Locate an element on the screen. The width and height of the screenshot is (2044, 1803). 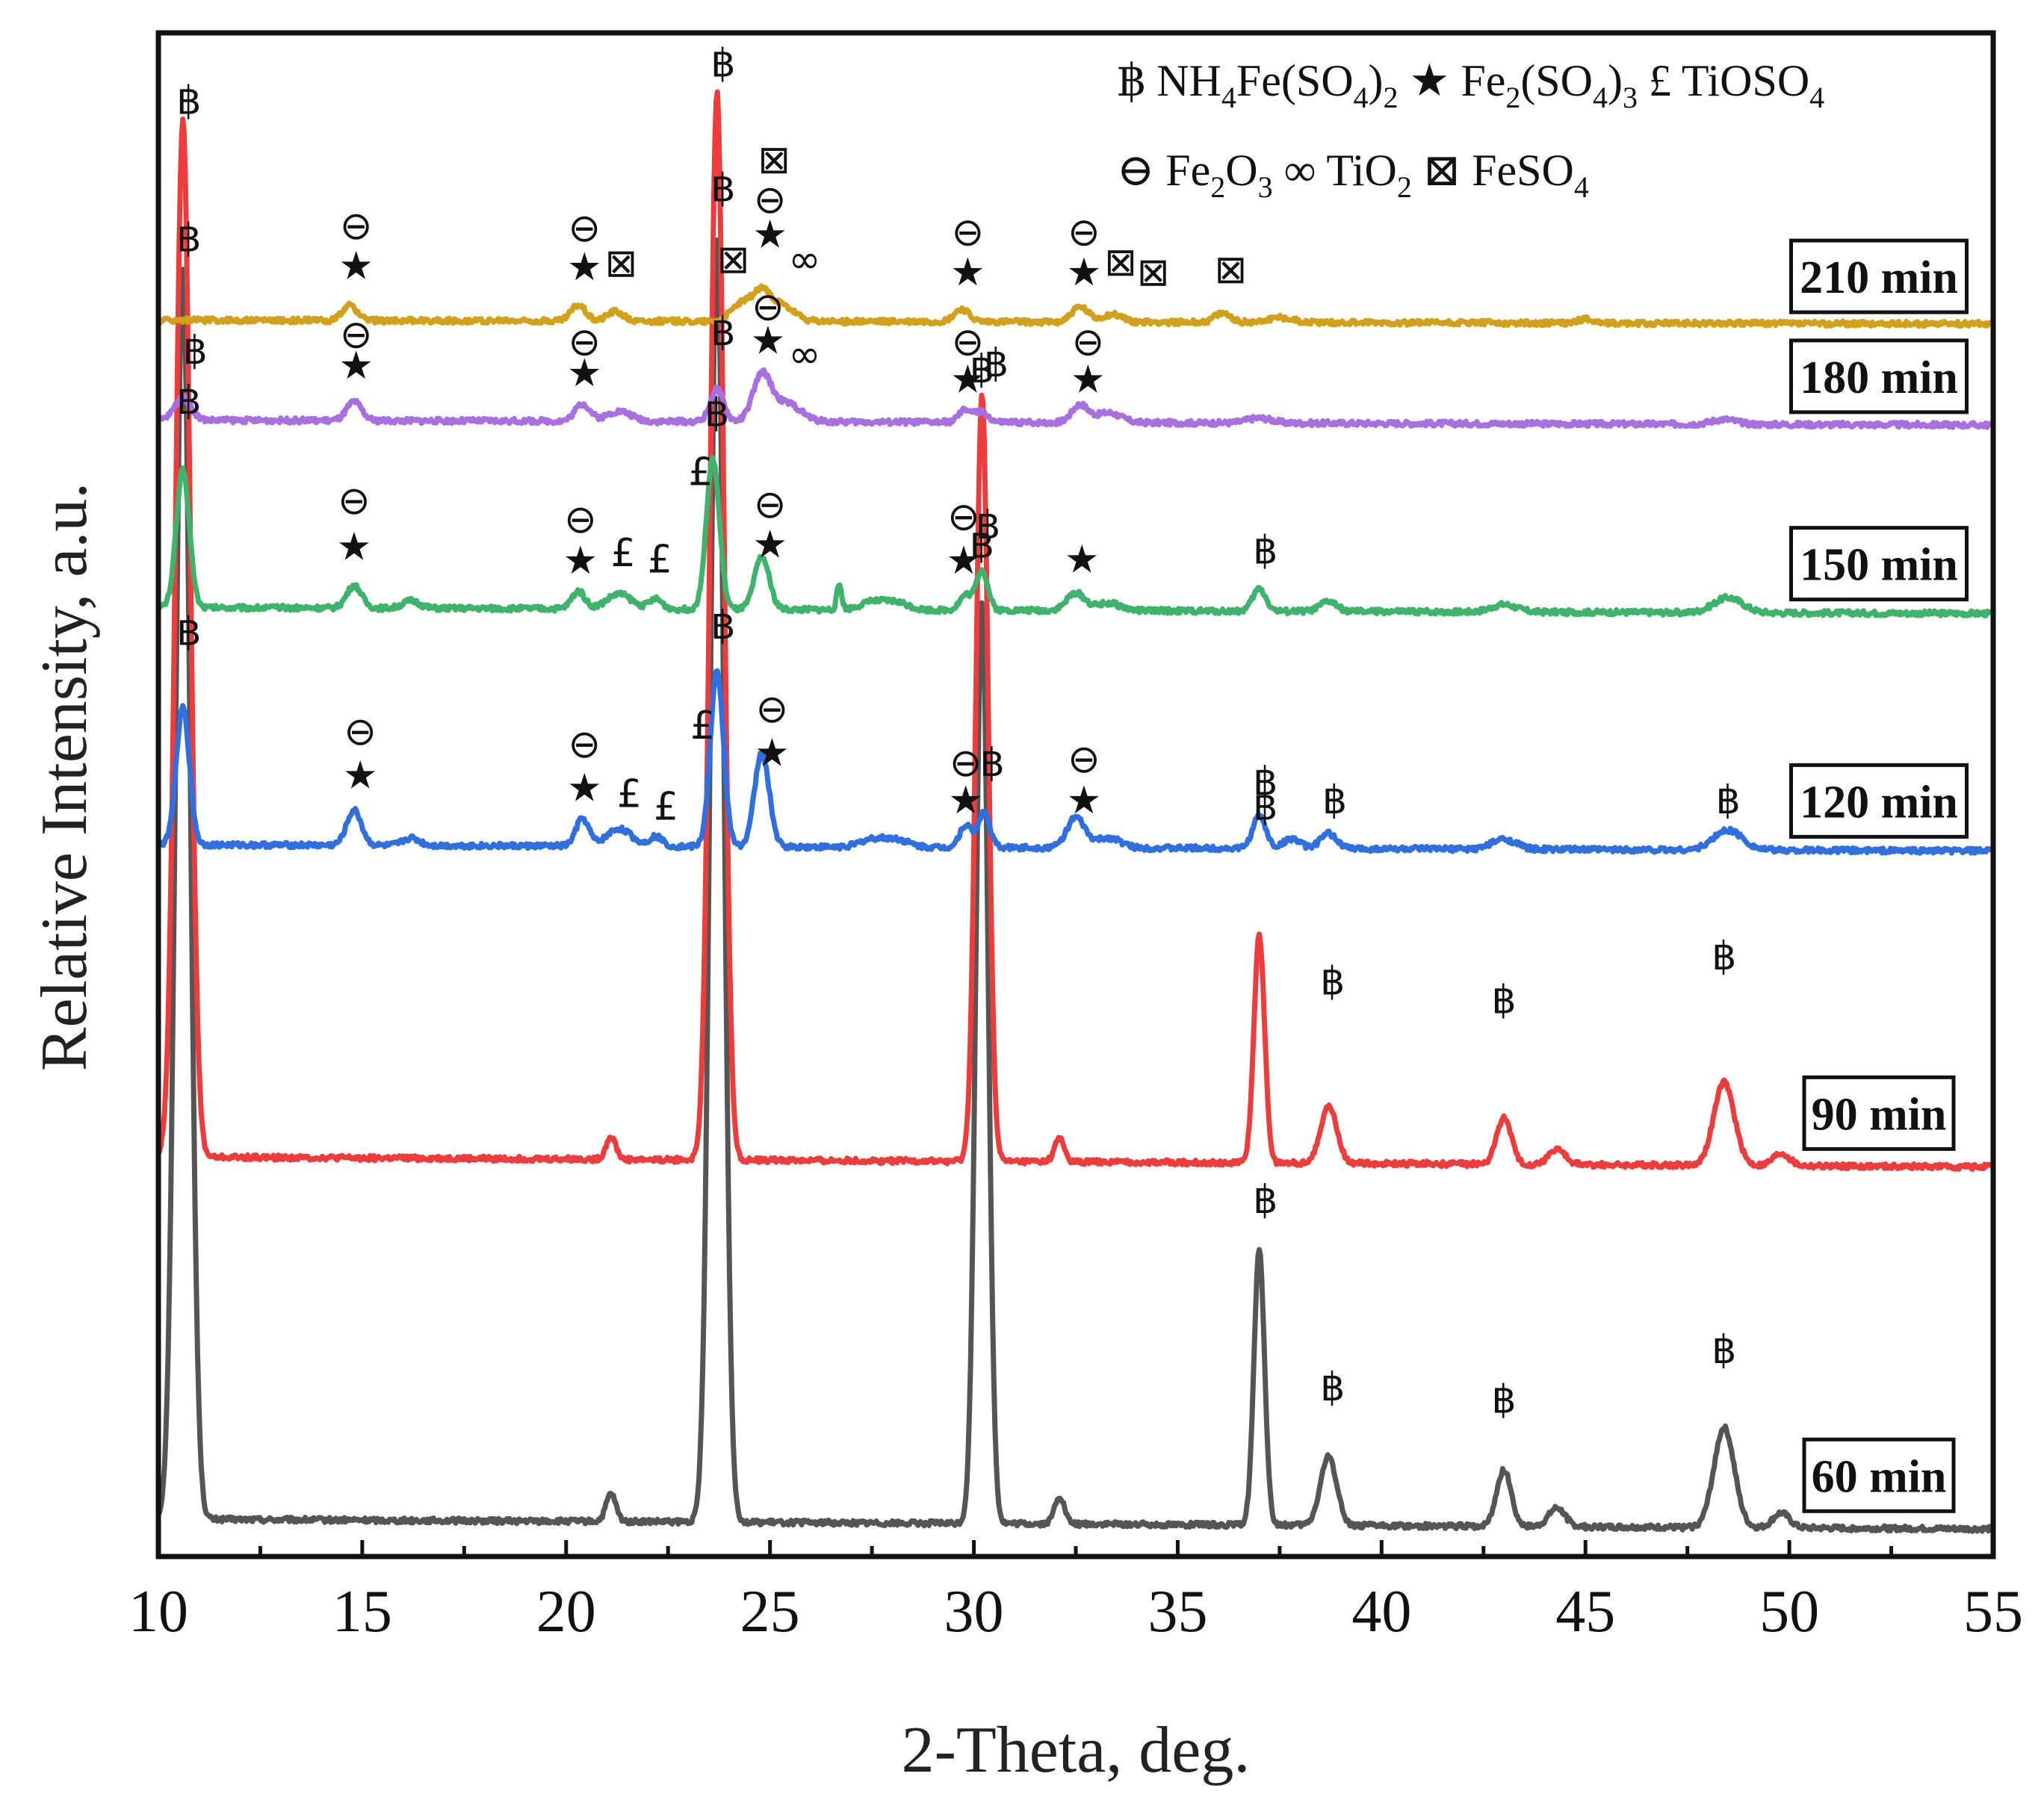
legend-symbol-fe2so43: ★ is located at coordinates (1430, 80).